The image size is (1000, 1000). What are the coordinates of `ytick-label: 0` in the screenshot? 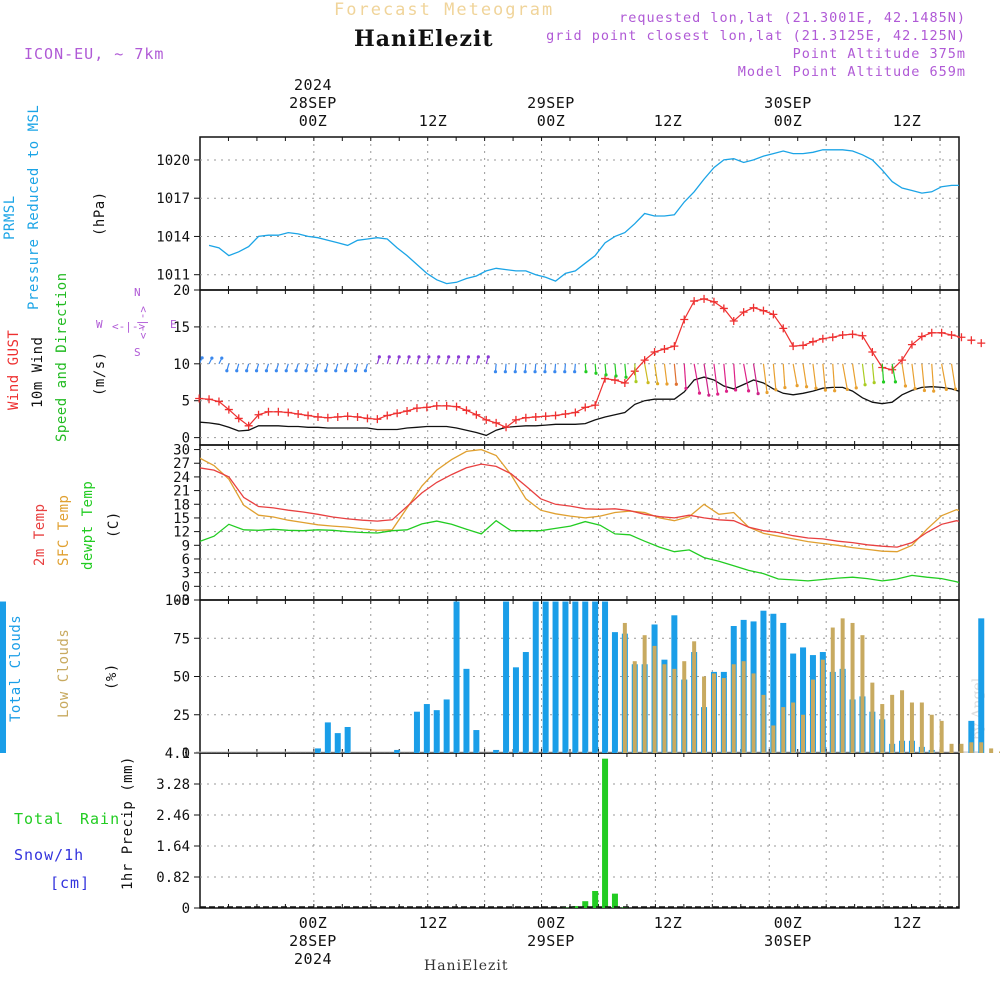 It's located at (186, 439).